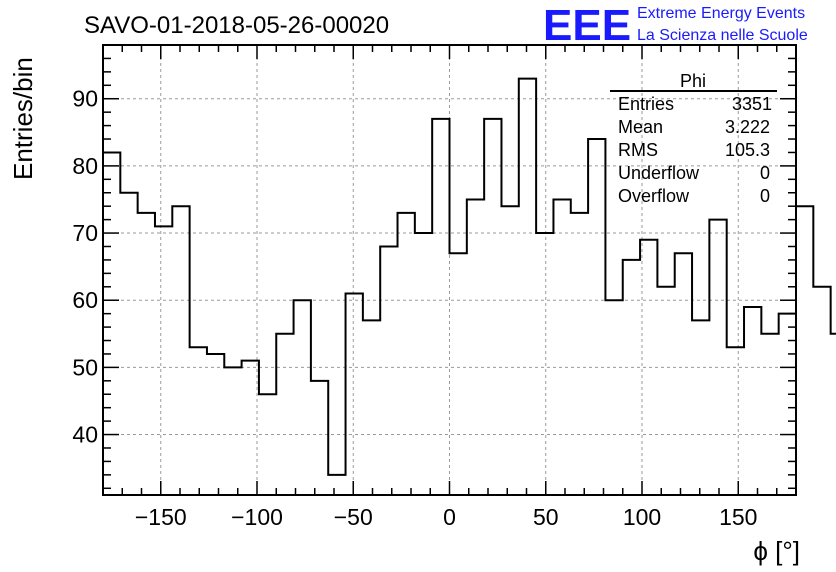  What do you see at coordinates (738, 517) in the screenshot?
I see `x-tick-label: 150` at bounding box center [738, 517].